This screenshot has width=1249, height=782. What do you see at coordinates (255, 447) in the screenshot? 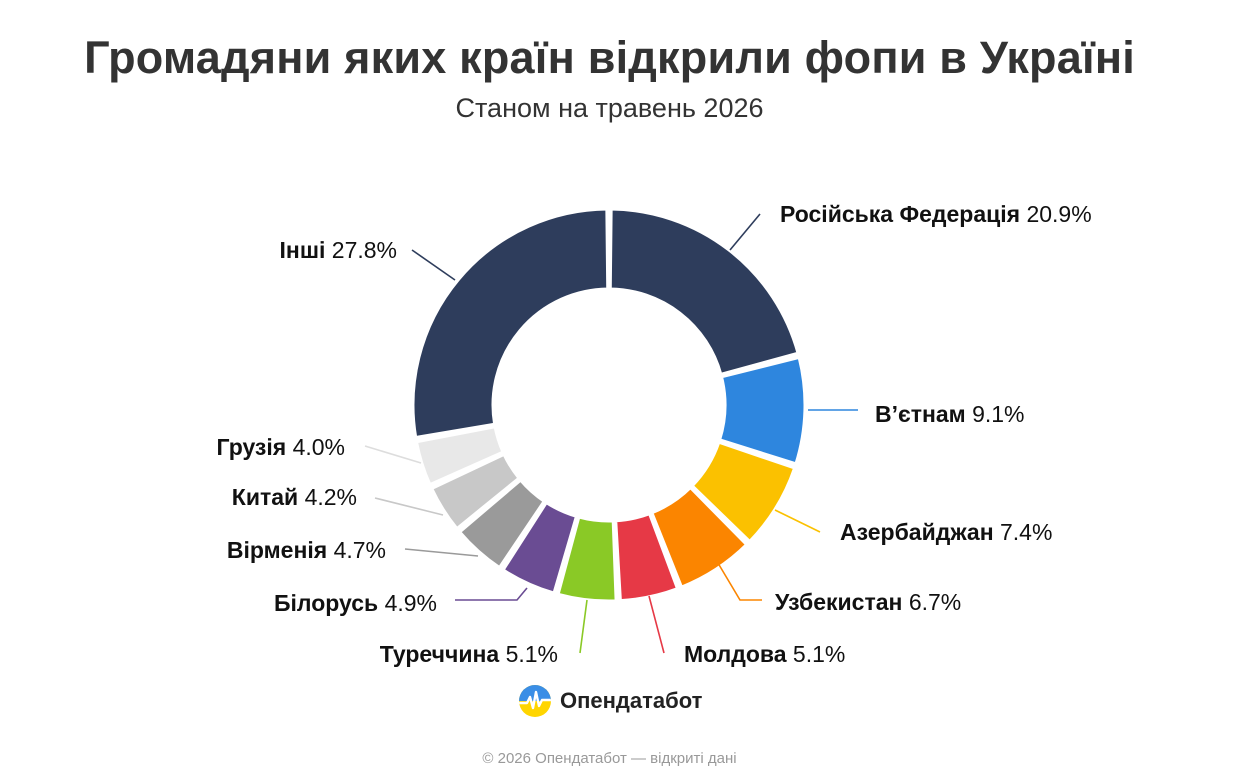
I see `slice-label-name: Грузія` at bounding box center [255, 447].